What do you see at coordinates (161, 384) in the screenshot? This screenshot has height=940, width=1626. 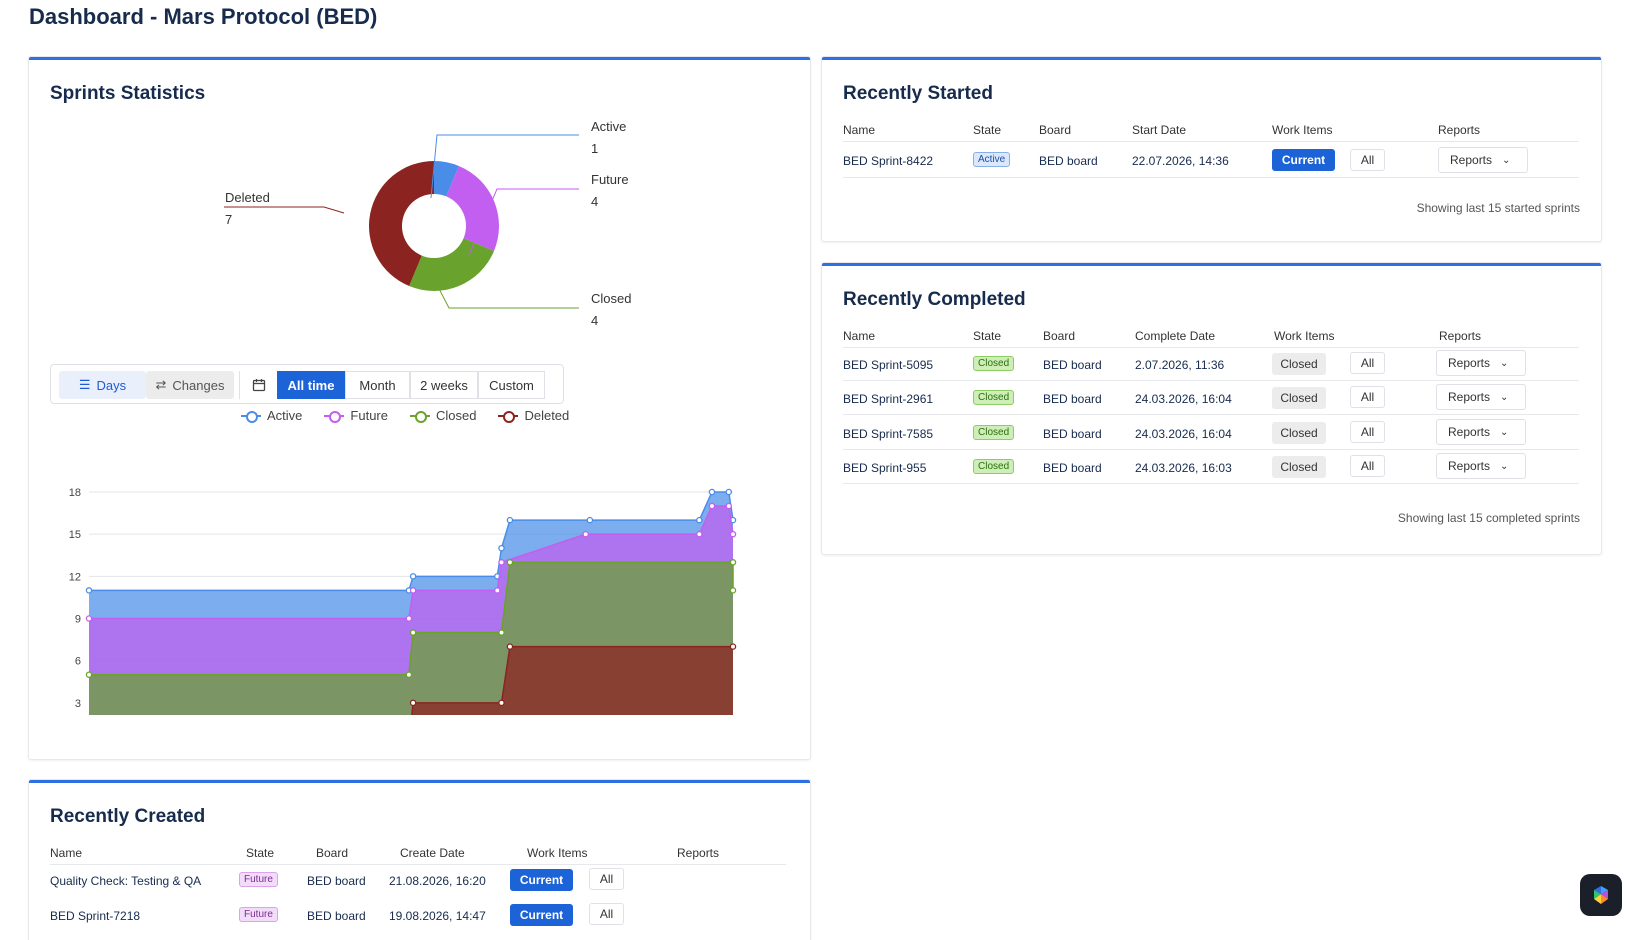 I see `swap-icon: ⇄` at bounding box center [161, 384].